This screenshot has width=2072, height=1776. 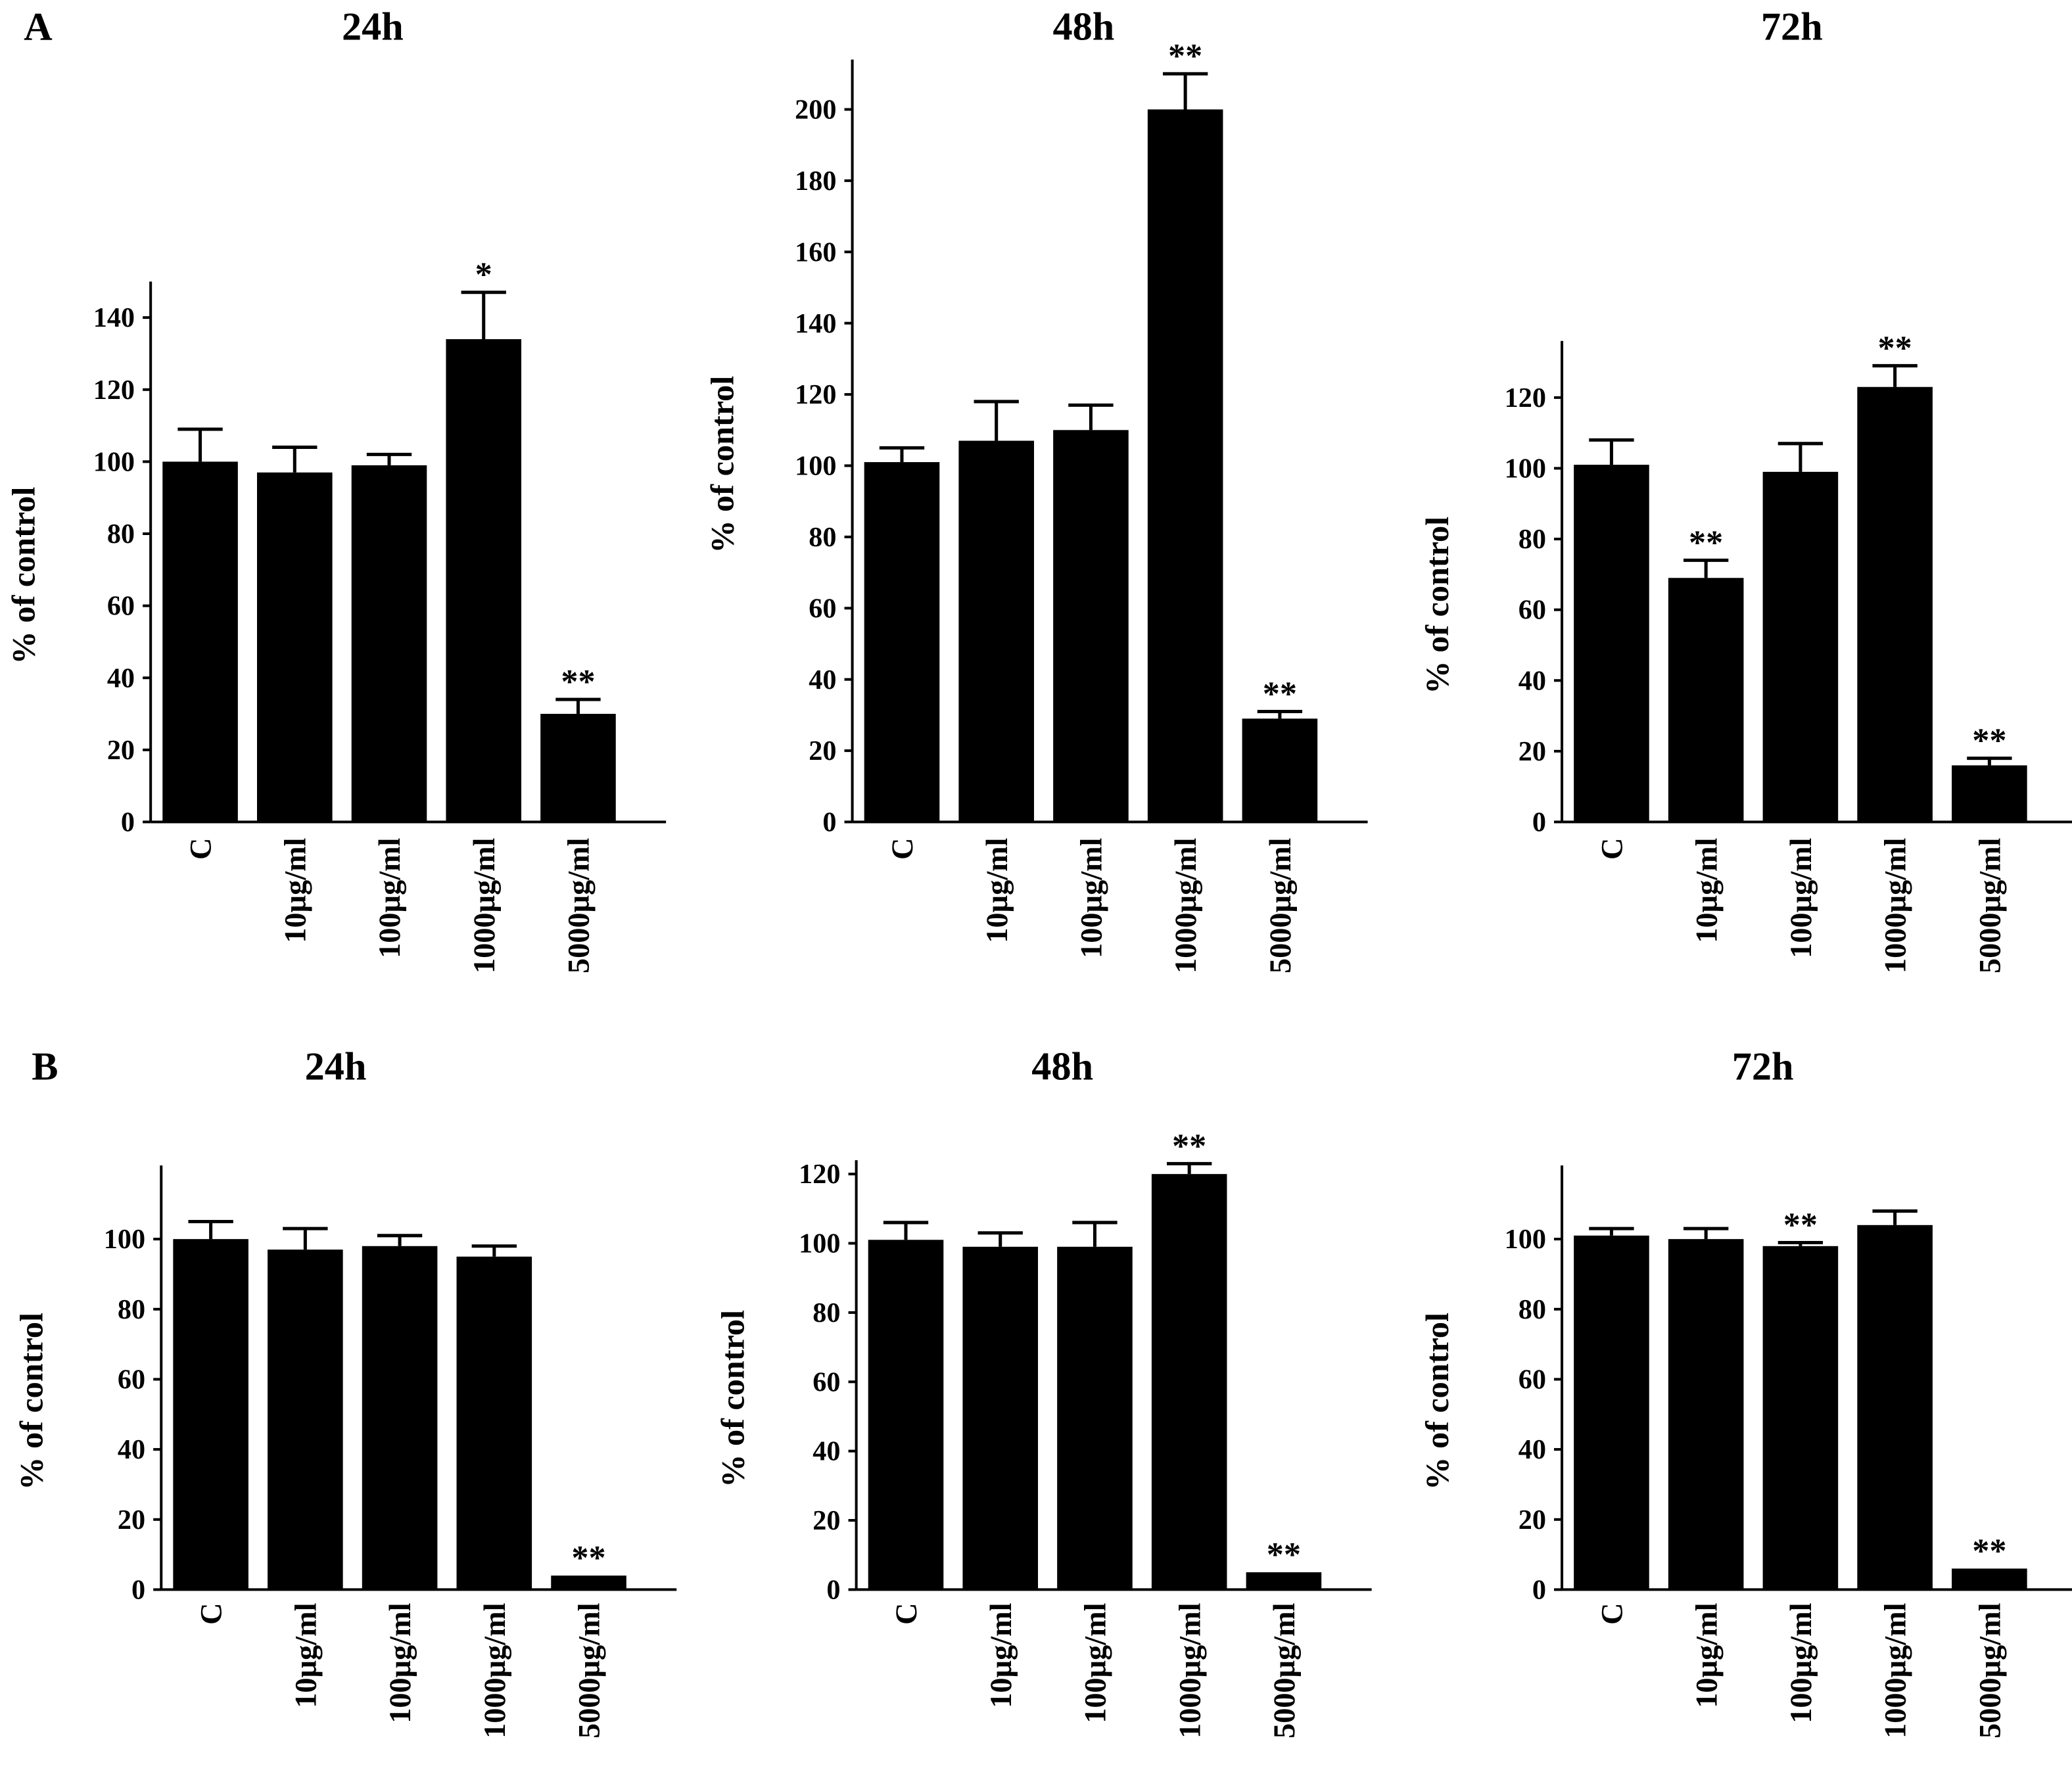 What do you see at coordinates (336, 1066) in the screenshot?
I see `chart-title: 24h` at bounding box center [336, 1066].